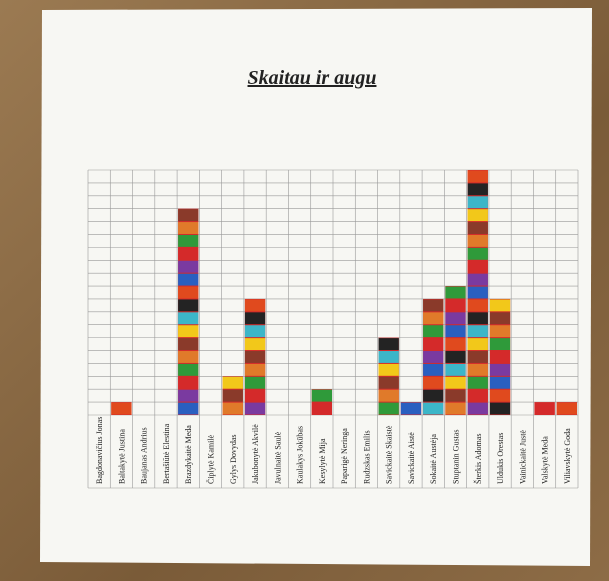 The image size is (609, 581). Describe the element at coordinates (188, 454) in the screenshot. I see `x-tick-label: Brazdykaitė Meda` at that location.